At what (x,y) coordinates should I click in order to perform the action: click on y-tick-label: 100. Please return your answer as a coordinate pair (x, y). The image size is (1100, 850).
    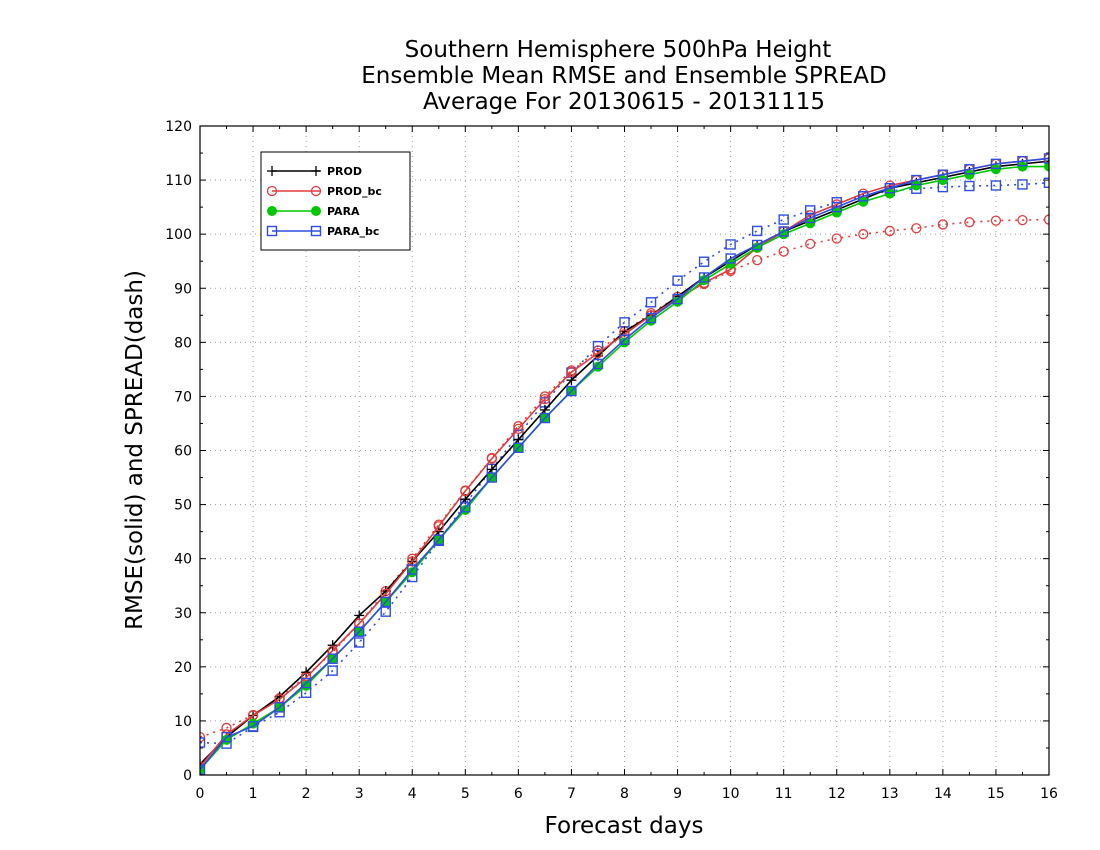
    Looking at the image, I should click on (178, 235).